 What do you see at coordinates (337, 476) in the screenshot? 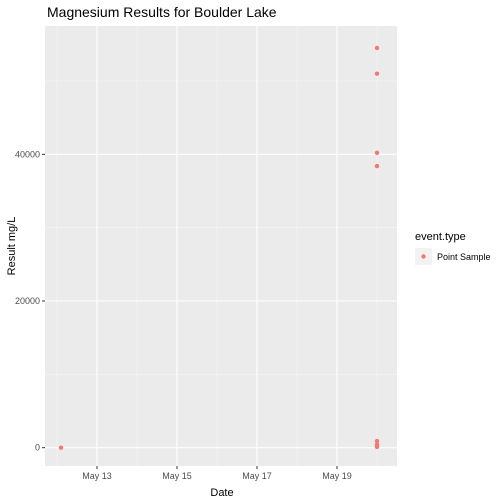
I see `x-tick-label: May 19` at bounding box center [337, 476].